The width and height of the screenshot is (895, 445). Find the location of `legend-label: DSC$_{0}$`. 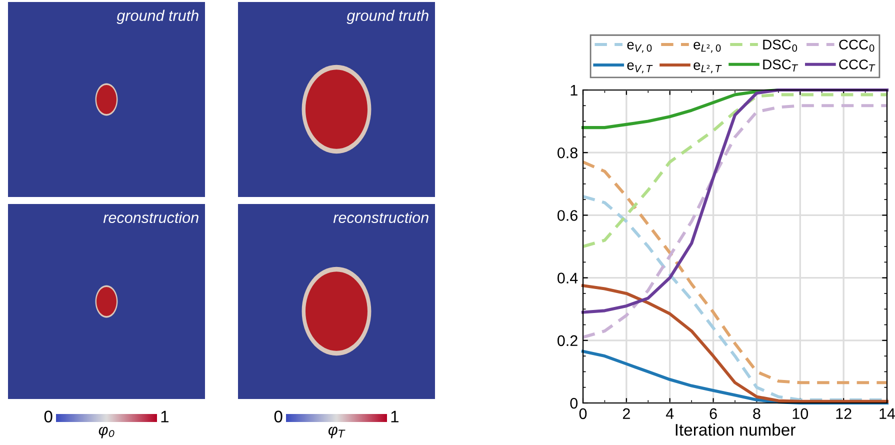

legend-label: DSC$_{0}$ is located at coordinates (780, 46).